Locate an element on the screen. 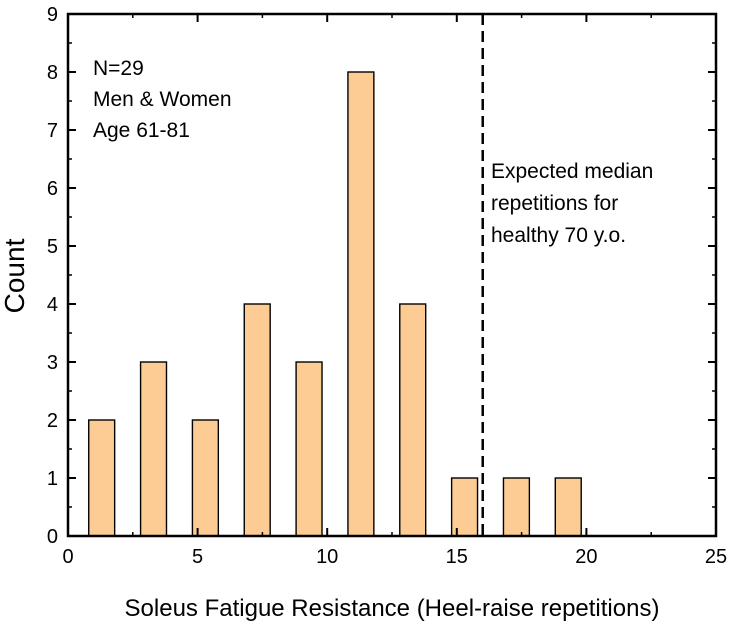 The image size is (750, 632). y-tick-label: 8 is located at coordinates (52, 73).